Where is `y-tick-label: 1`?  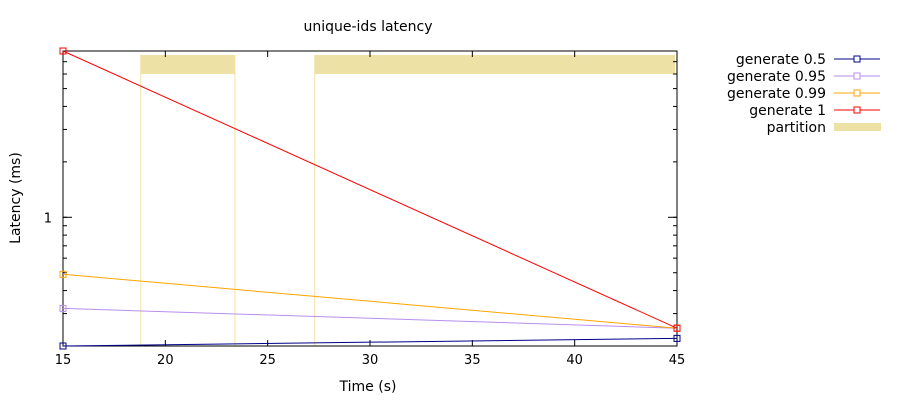
y-tick-label: 1 is located at coordinates (48, 218).